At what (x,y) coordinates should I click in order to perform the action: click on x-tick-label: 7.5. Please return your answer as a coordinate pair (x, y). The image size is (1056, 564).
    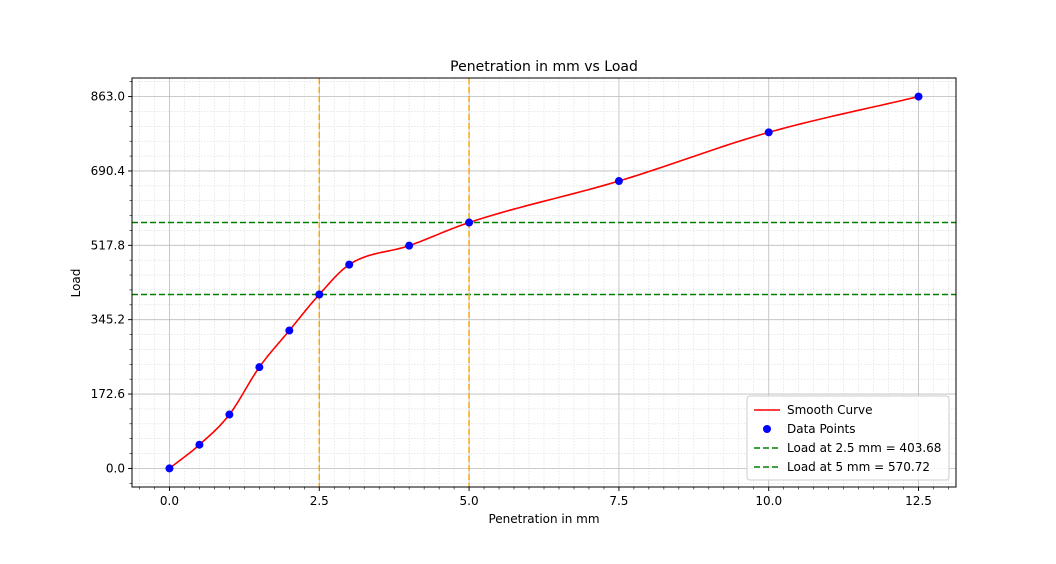
    Looking at the image, I should click on (618, 501).